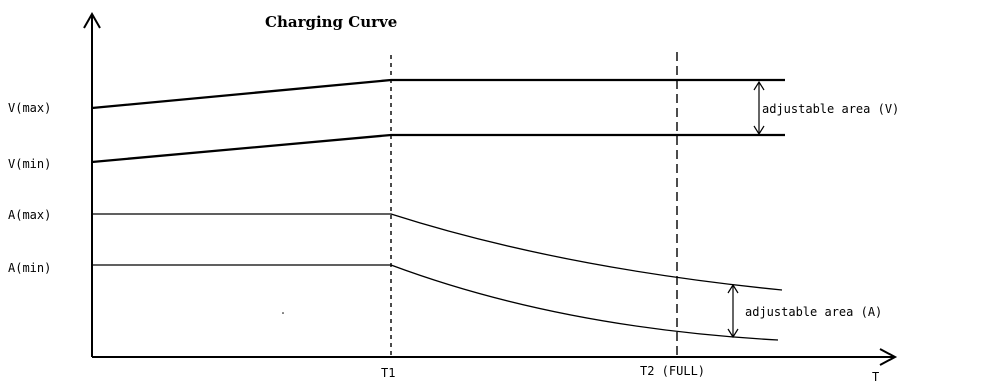  I want to click on y-tick-label-amax: A(max), so click(29, 215).